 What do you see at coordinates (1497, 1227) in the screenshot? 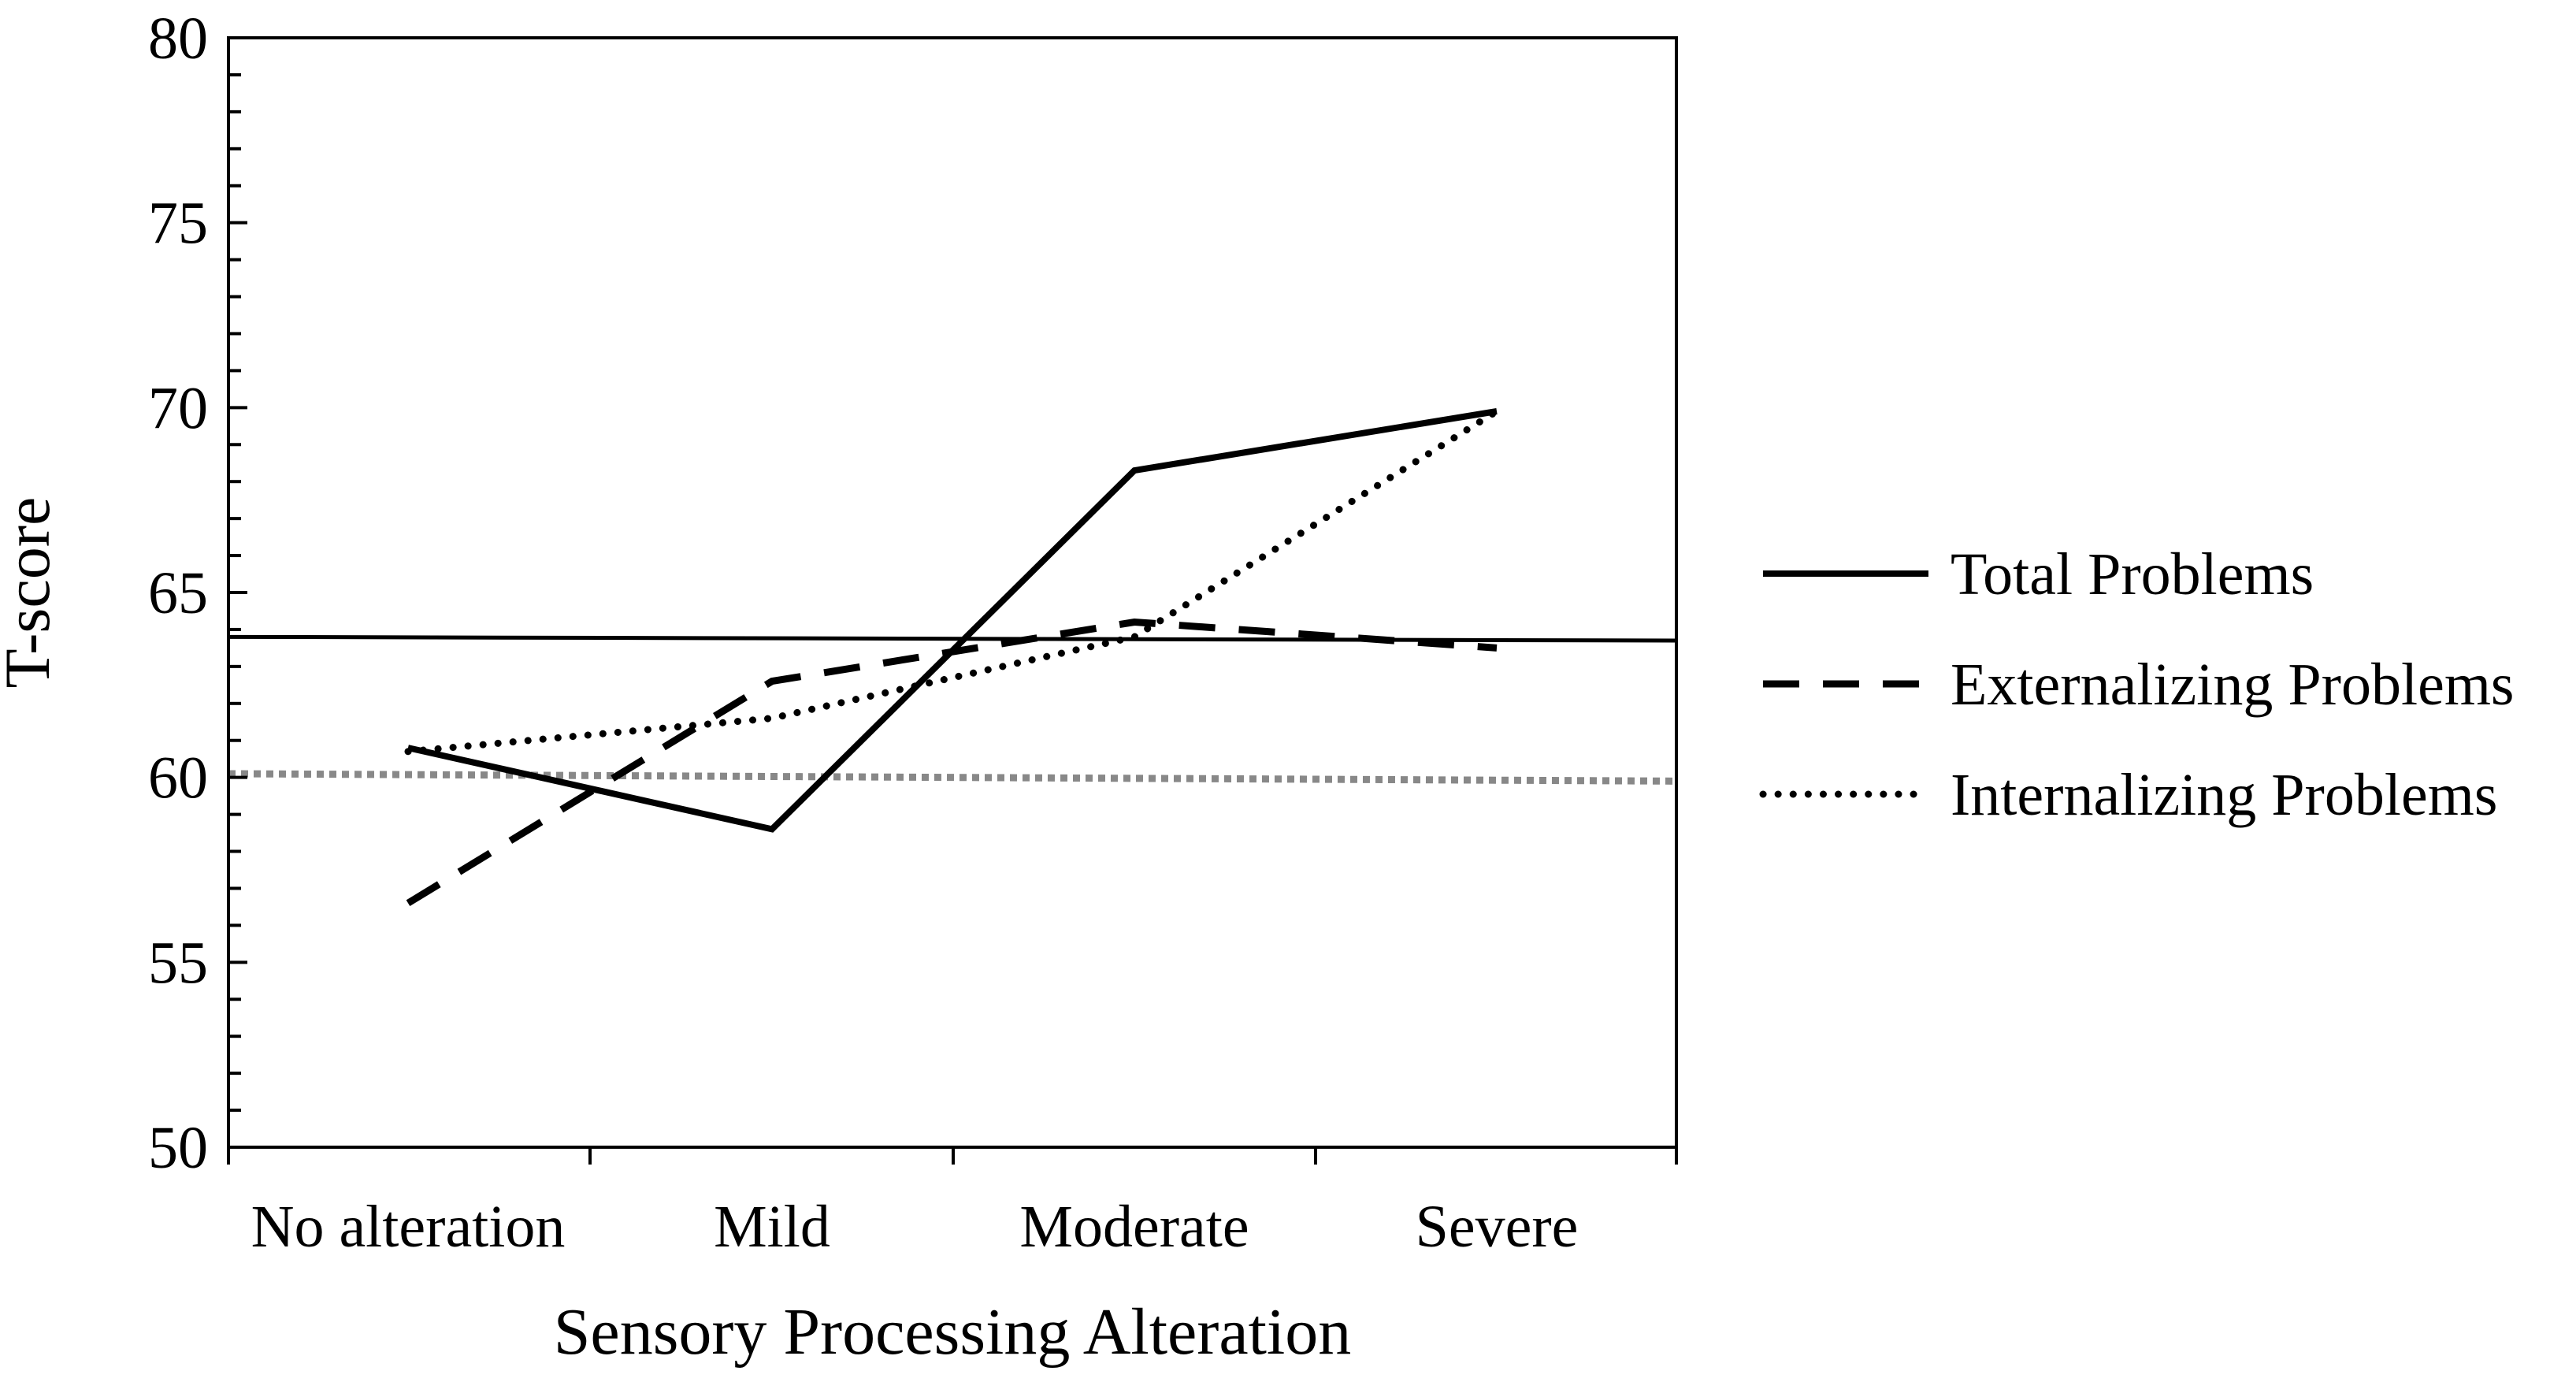
I see `x-tick-label: Severe` at bounding box center [1497, 1227].